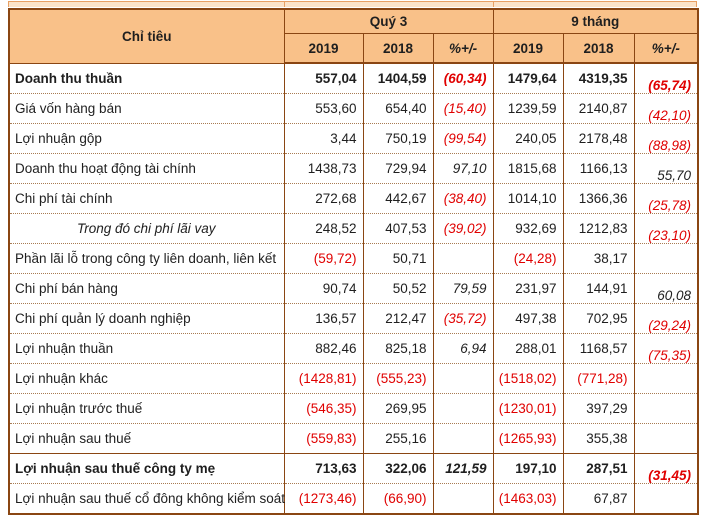 This screenshot has width=705, height=515. I want to click on value-text: (23,10), so click(670, 235).